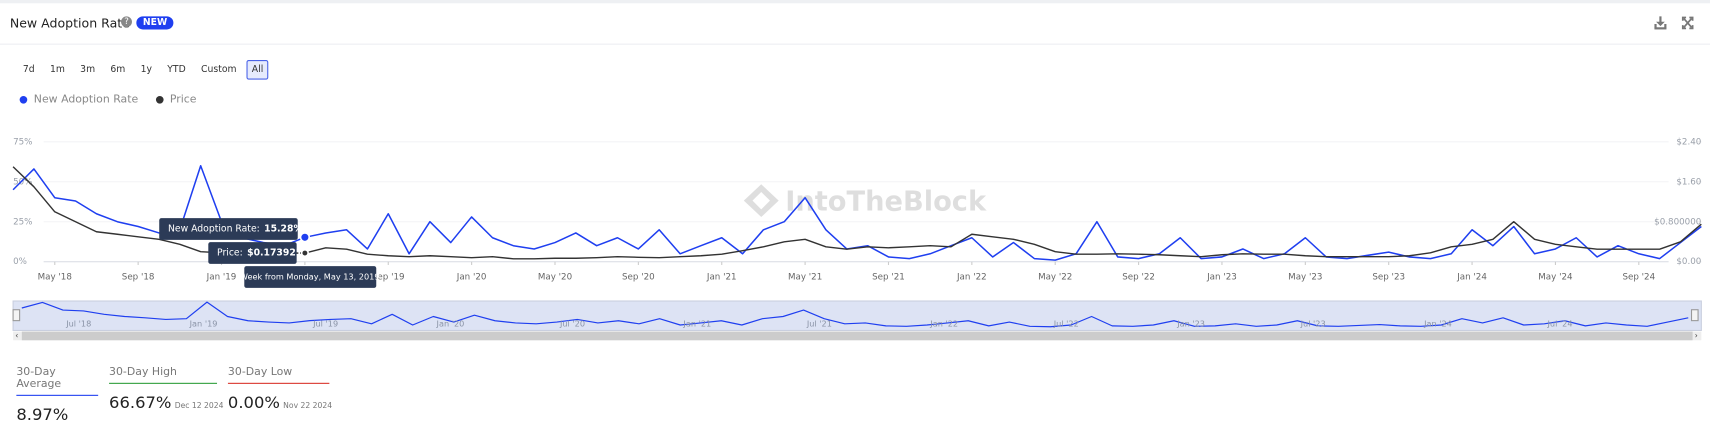  What do you see at coordinates (55, 278) in the screenshot?
I see `x-tick-label: May '18` at bounding box center [55, 278].